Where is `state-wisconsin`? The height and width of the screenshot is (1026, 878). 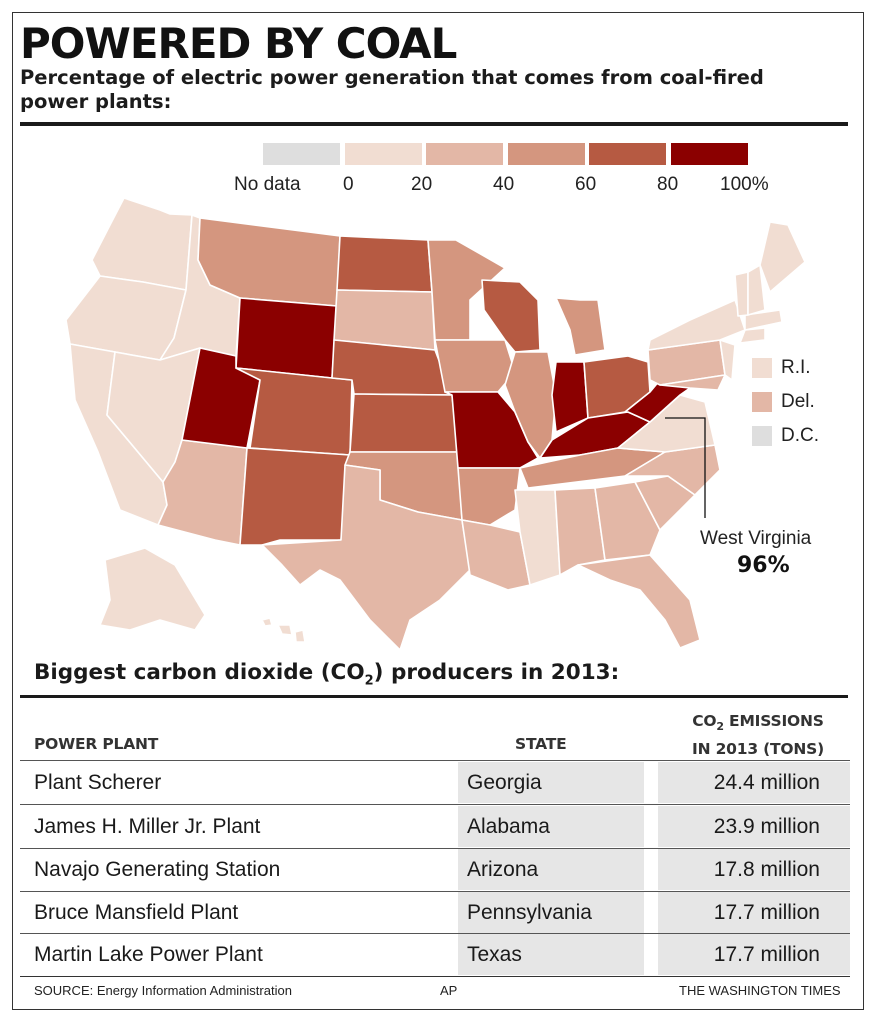
state-wisconsin is located at coordinates (511, 316).